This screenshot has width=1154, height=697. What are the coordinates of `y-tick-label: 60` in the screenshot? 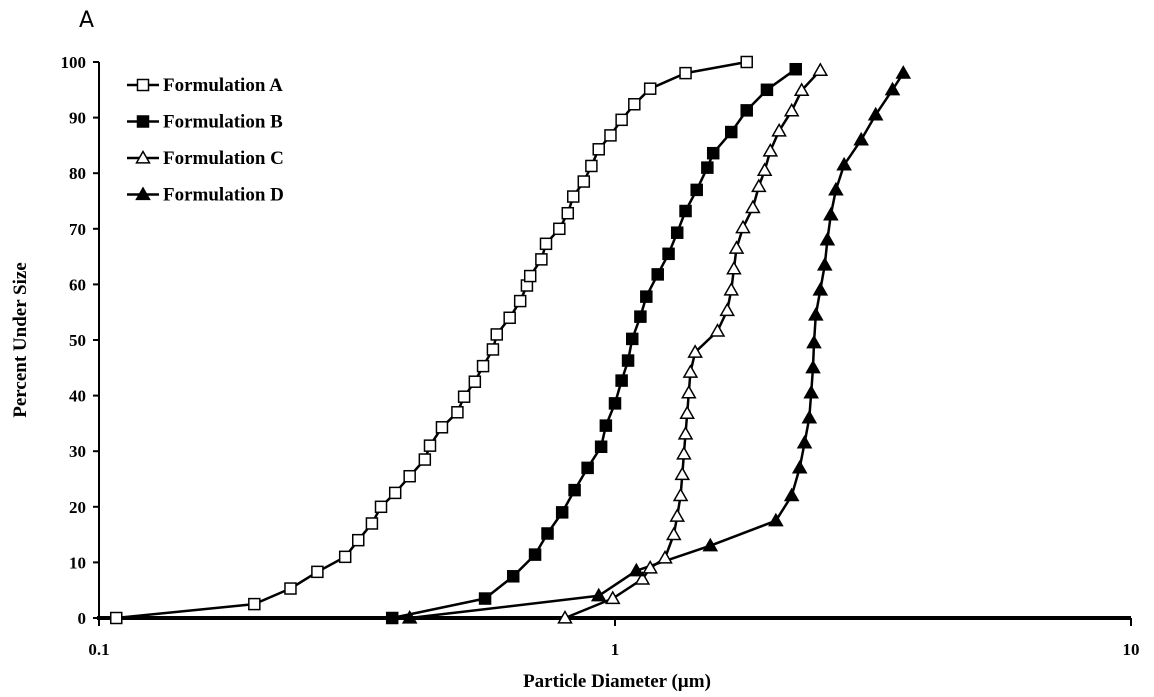 It's located at (77, 284).